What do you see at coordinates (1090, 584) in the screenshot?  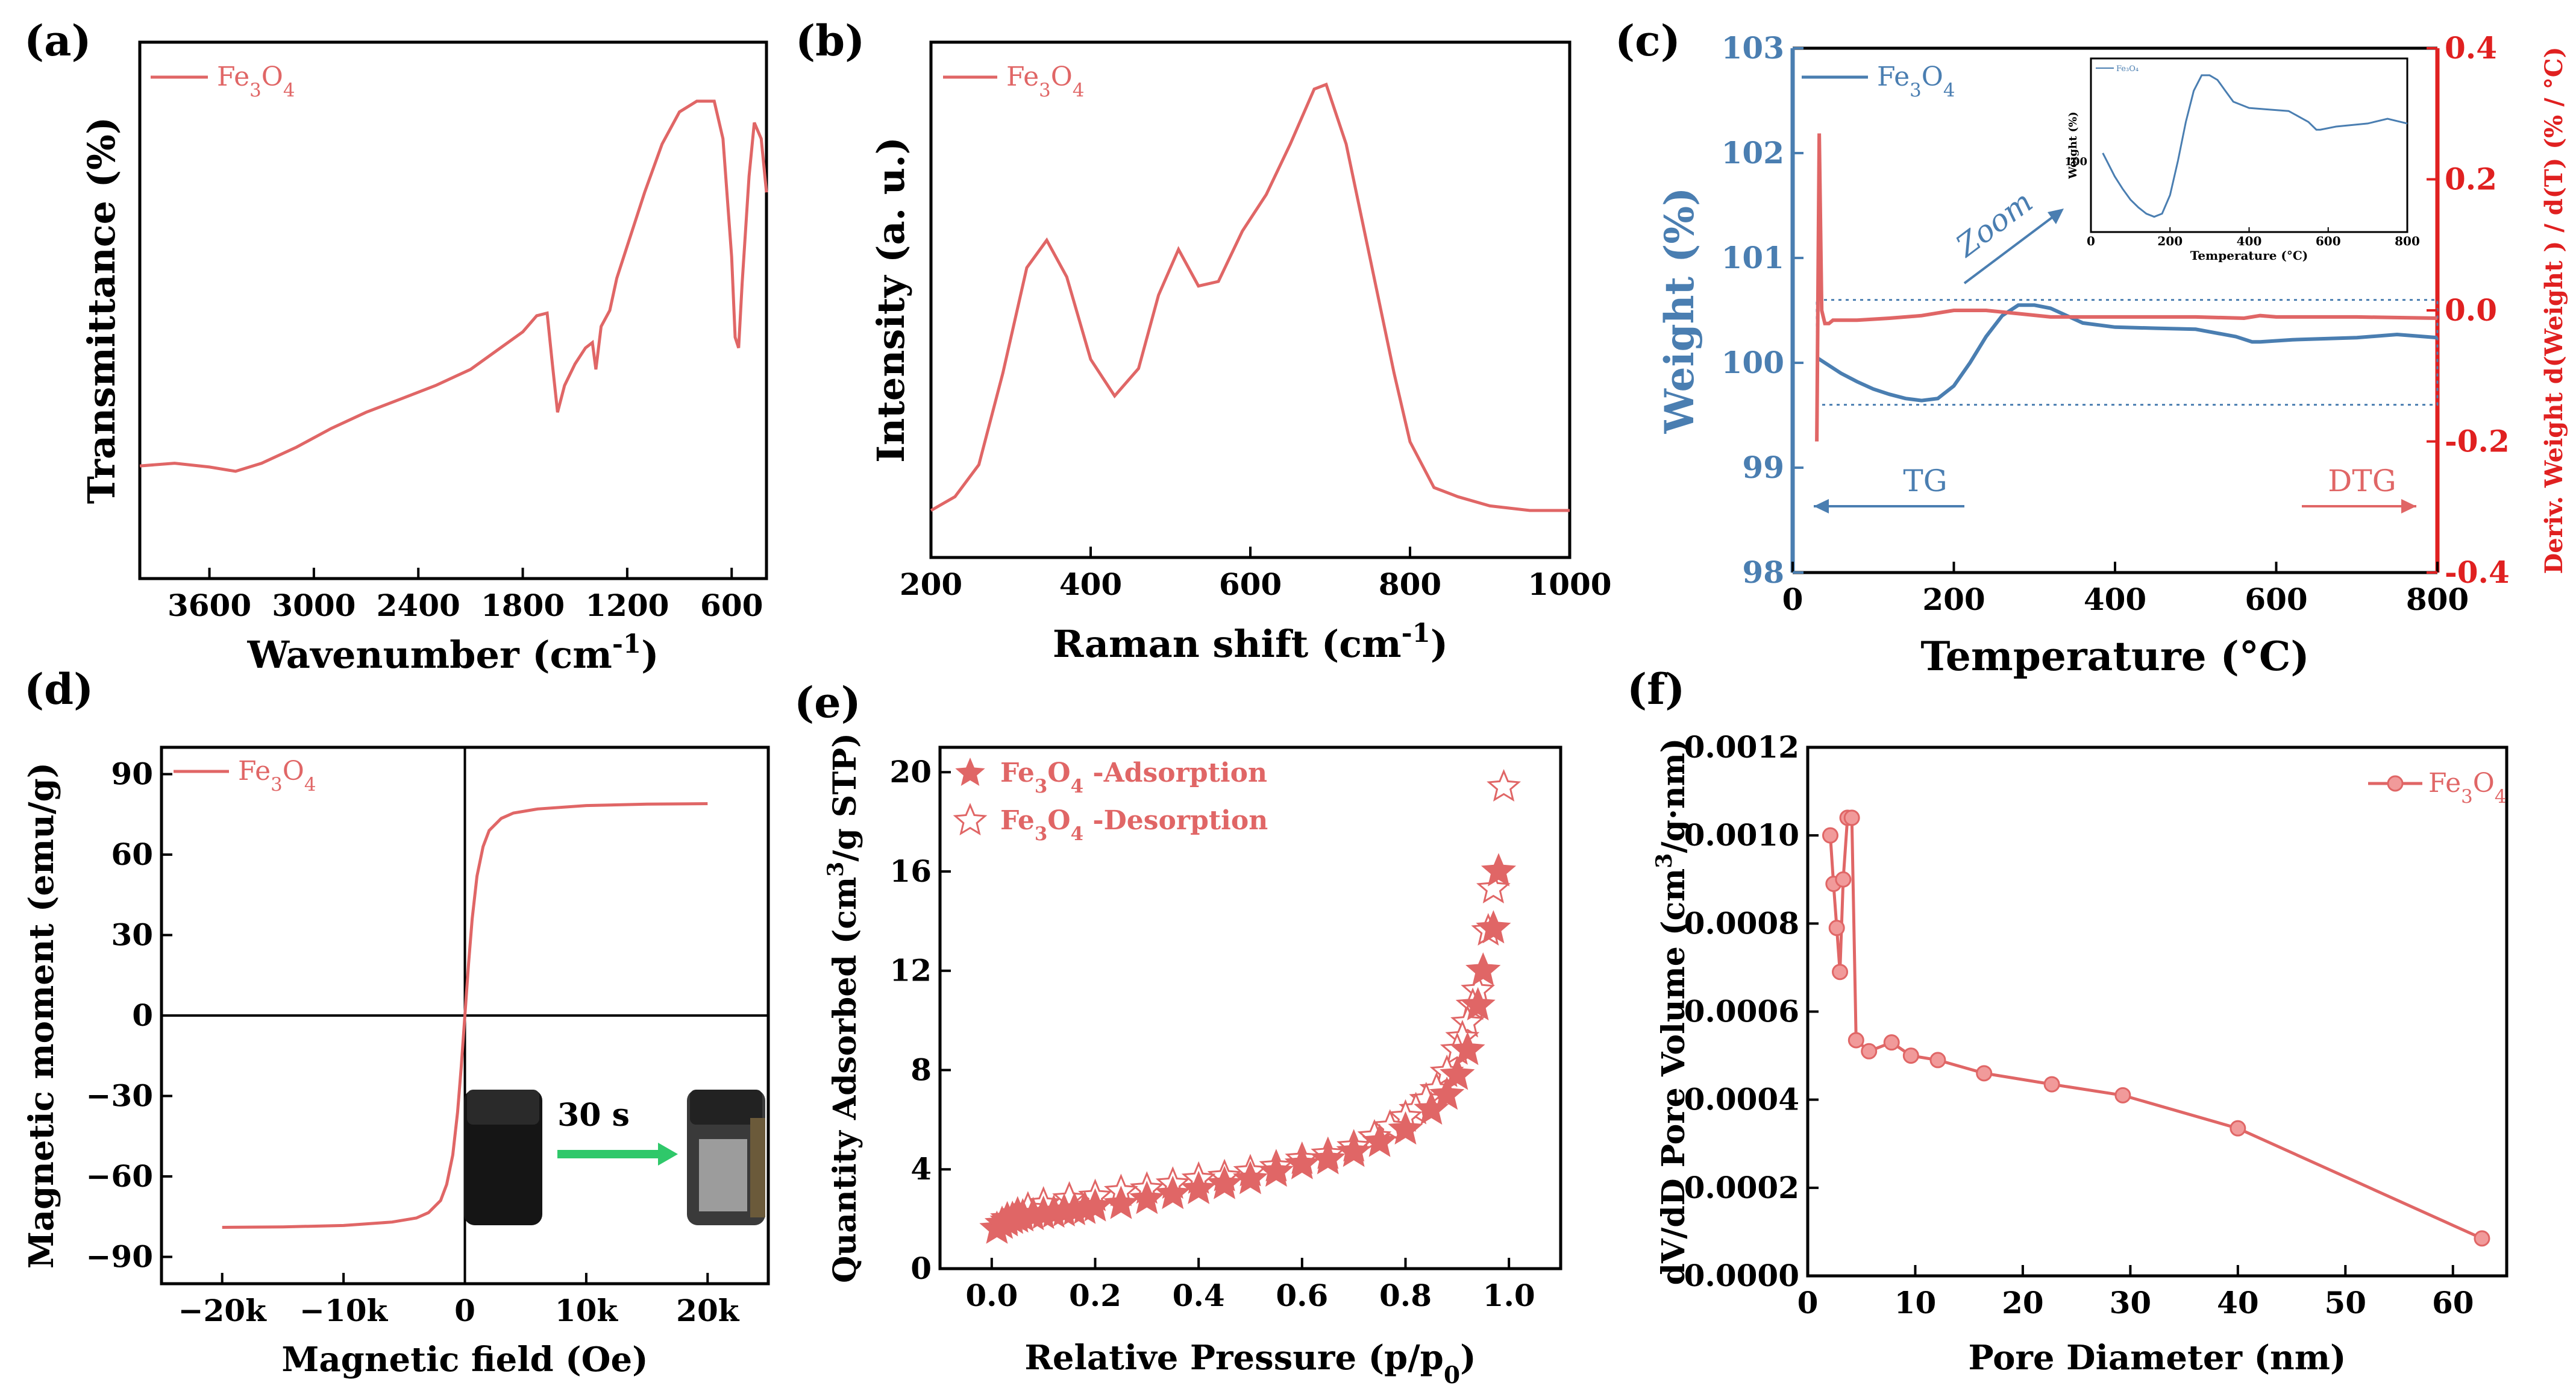 I see `panel-b-xtick-label: 400` at bounding box center [1090, 584].